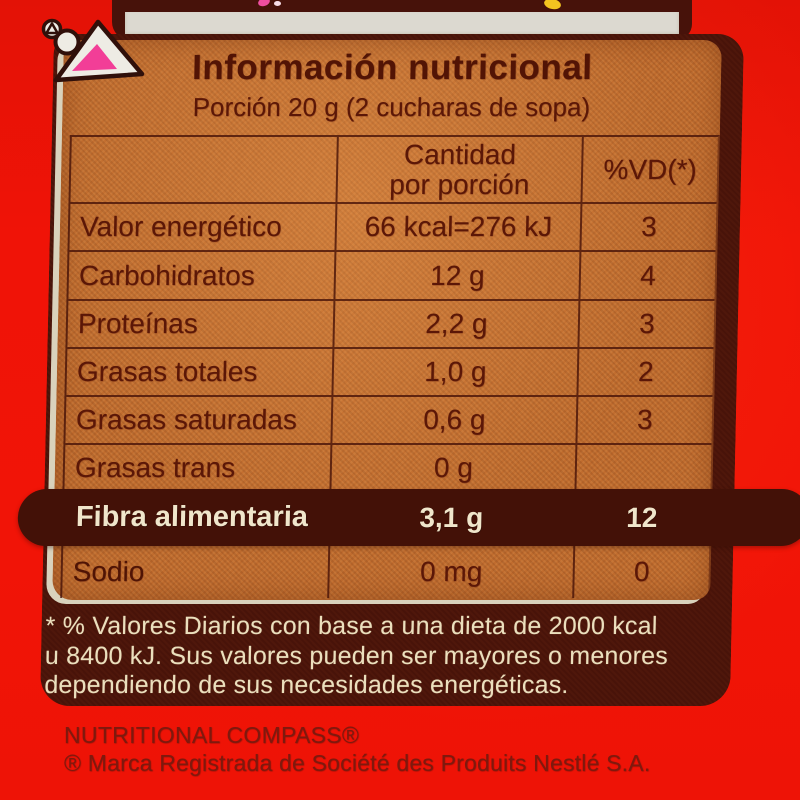 The width and height of the screenshot is (800, 800). Describe the element at coordinates (643, 468) in the screenshot. I see `row-vd-cell` at that location.